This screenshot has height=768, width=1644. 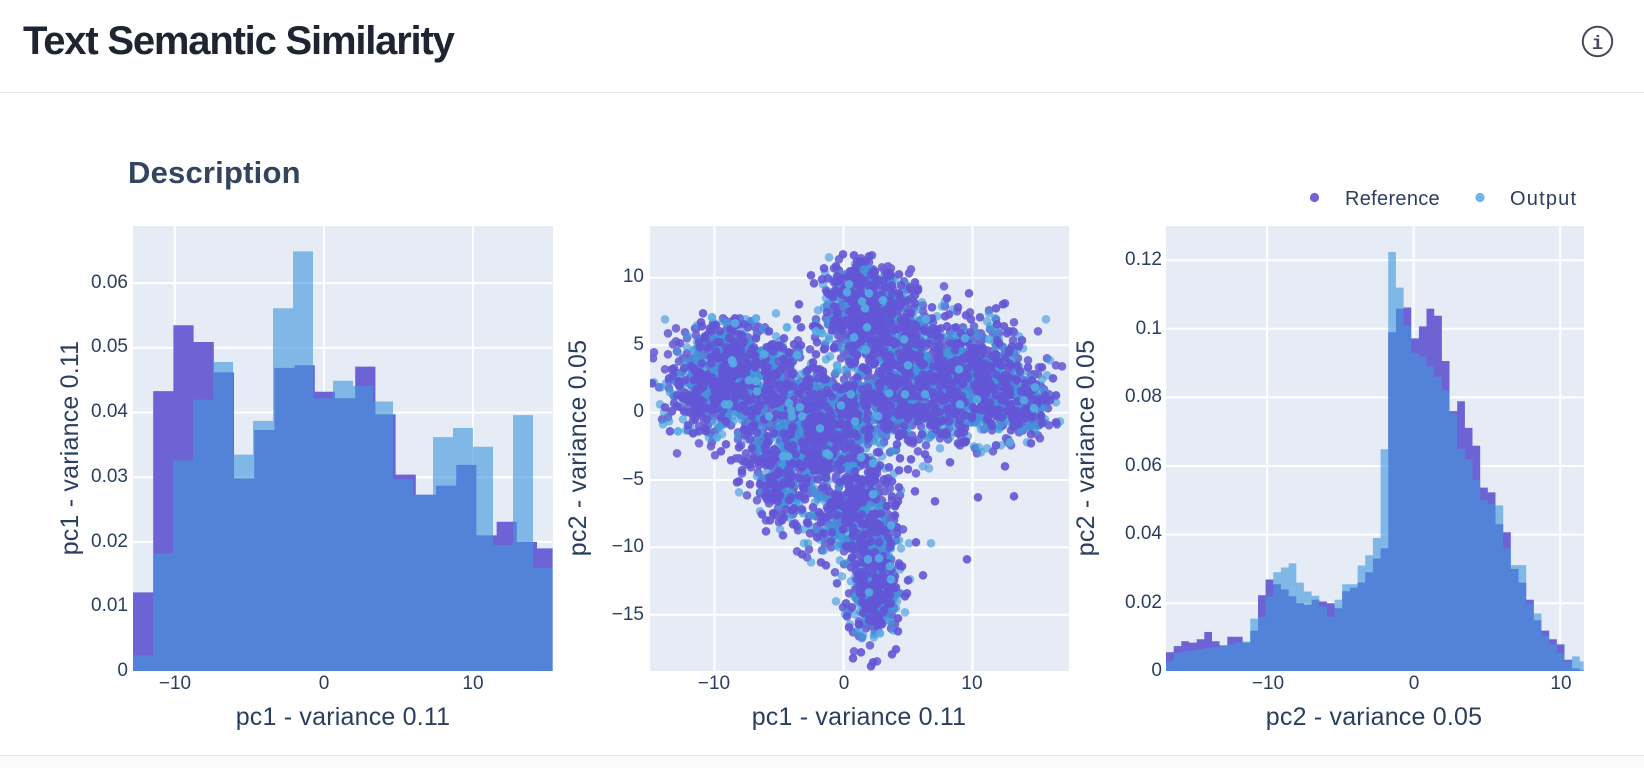 What do you see at coordinates (1597, 44) in the screenshot?
I see `svg-text: i` at bounding box center [1597, 44].